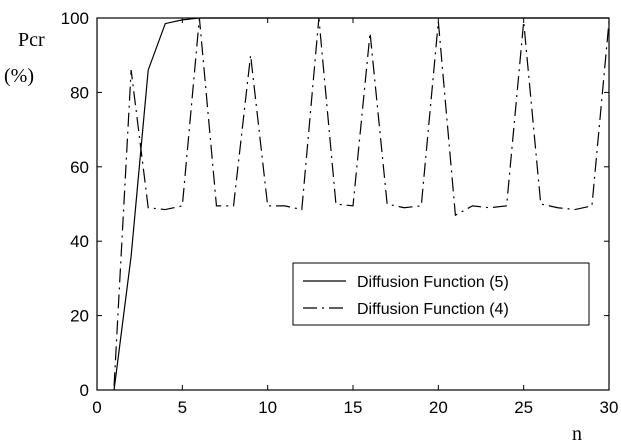  What do you see at coordinates (182, 407) in the screenshot?
I see `x-tick-label: 5` at bounding box center [182, 407].